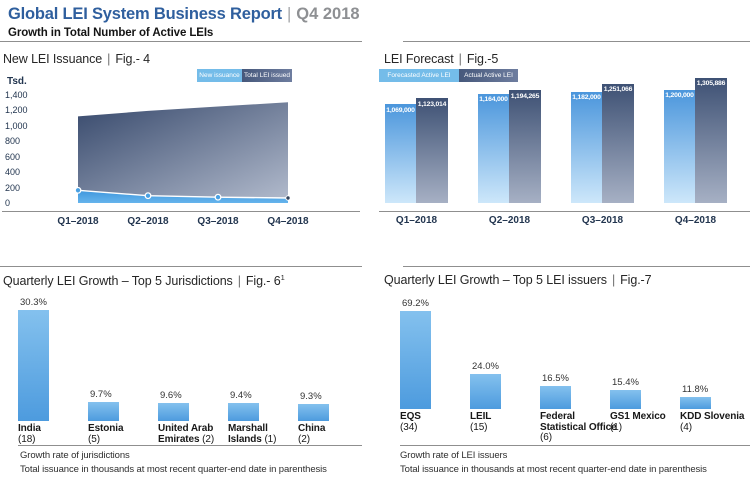  Describe the element at coordinates (576, 267) in the screenshot. I see `mid-divider-right` at that location.